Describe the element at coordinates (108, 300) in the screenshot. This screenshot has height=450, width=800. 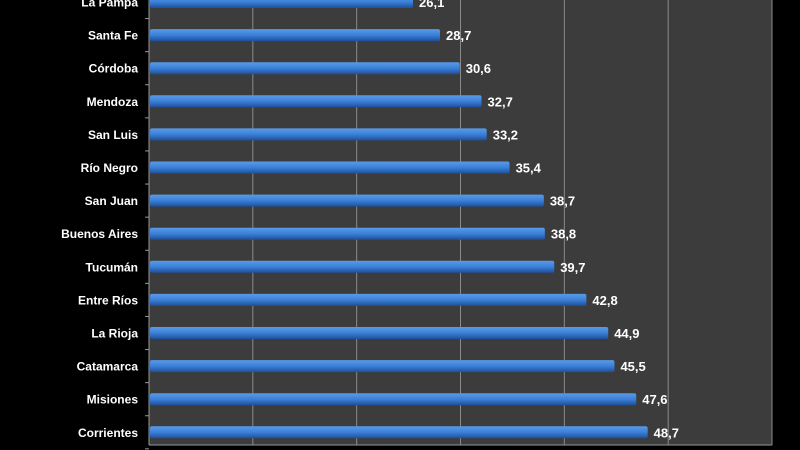
I see `category-label: Entre Ríos` at that location.